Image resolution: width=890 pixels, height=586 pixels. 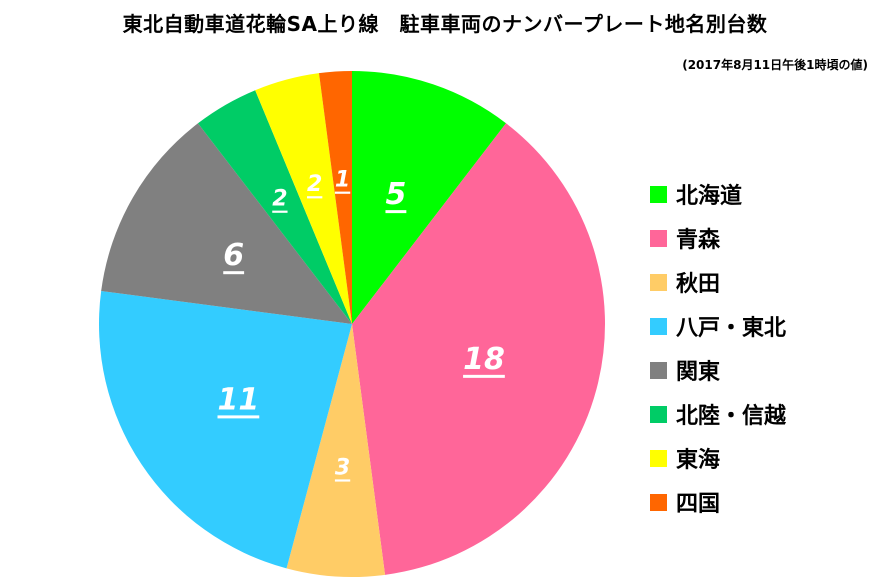 What do you see at coordinates (342, 467) in the screenshot?
I see `pie-value-label: 3` at bounding box center [342, 467].